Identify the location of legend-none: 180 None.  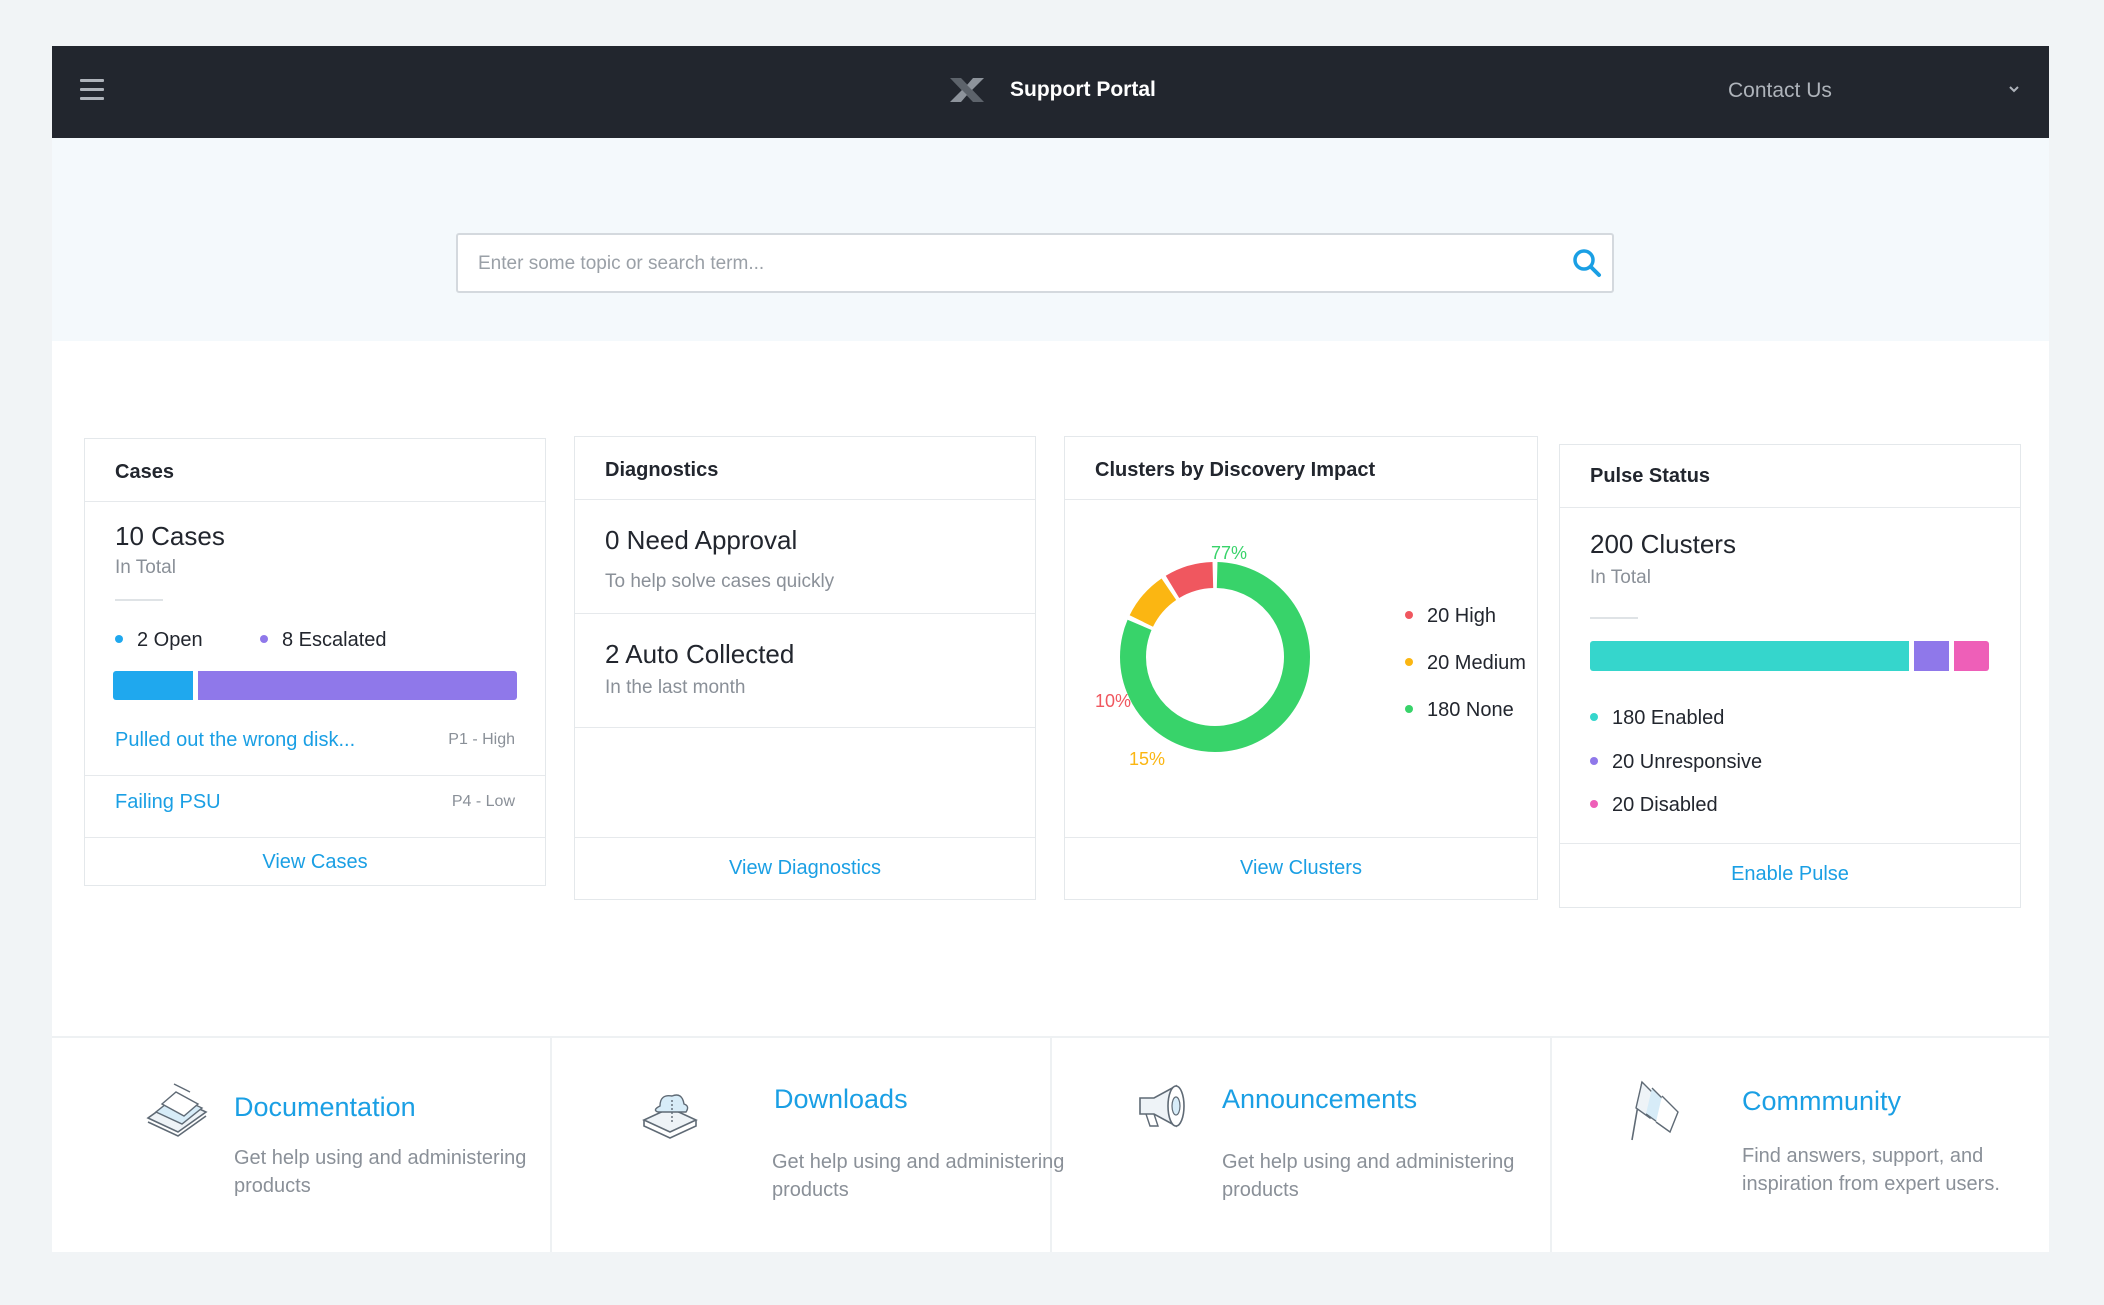
(1459, 710).